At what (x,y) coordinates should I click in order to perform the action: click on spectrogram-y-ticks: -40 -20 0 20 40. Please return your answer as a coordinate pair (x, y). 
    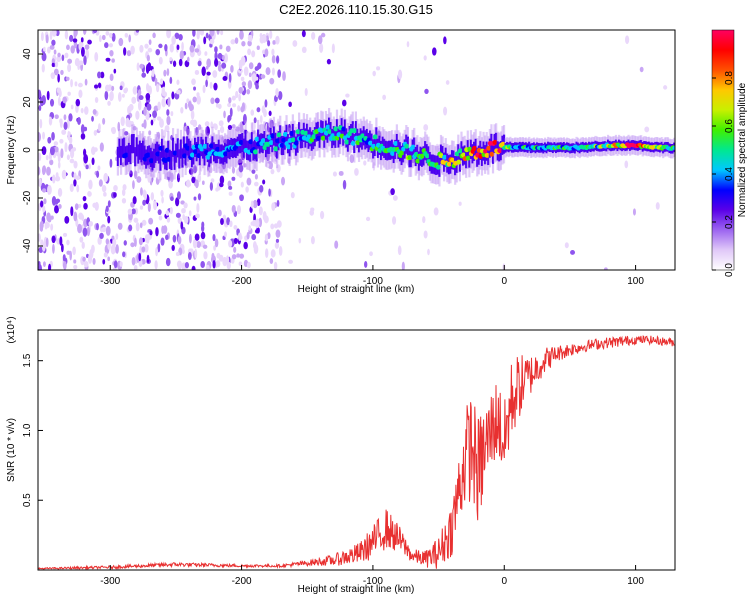
    Looking at the image, I should click on (32, 150).